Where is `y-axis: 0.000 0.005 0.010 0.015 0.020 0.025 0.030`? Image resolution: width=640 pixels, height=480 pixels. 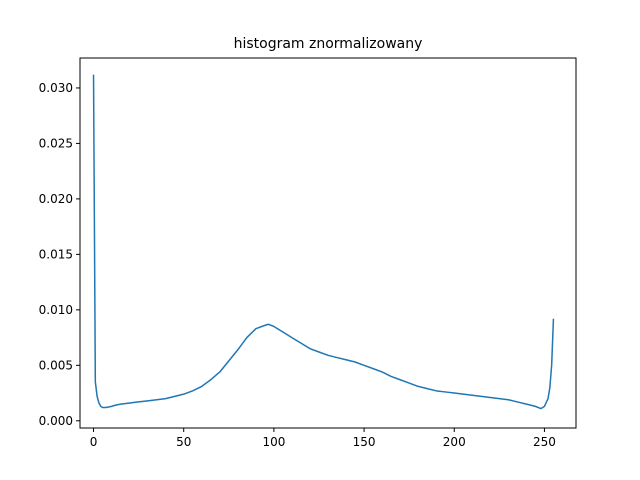
y-axis: 0.000 0.005 0.010 0.015 0.020 0.025 0.030 is located at coordinates (59, 254).